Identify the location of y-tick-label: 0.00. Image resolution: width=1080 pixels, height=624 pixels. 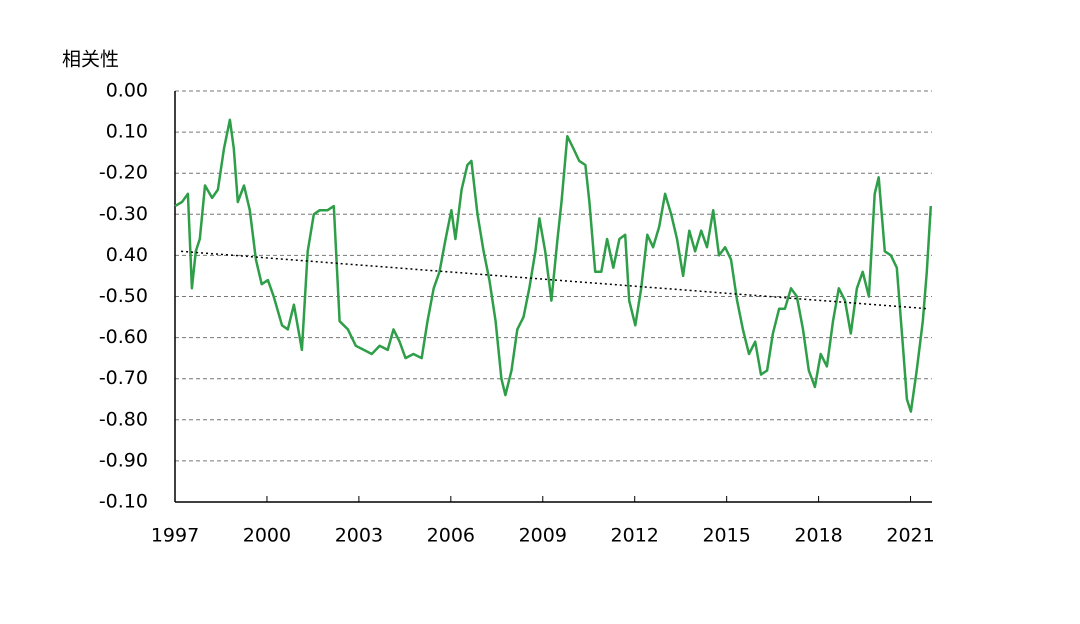
(127, 91).